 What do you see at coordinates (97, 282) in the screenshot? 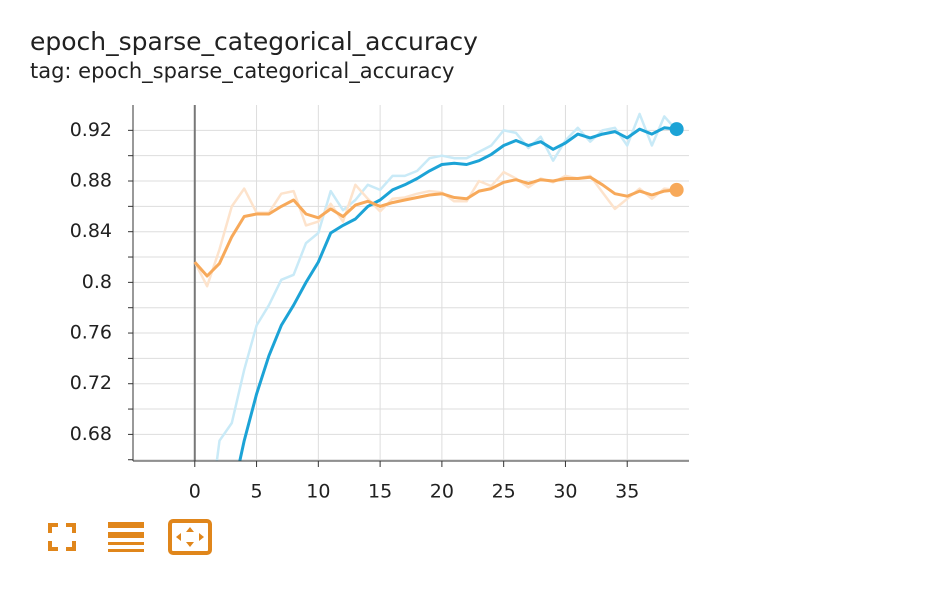
I see `y-tick-label: 0.8` at bounding box center [97, 282].